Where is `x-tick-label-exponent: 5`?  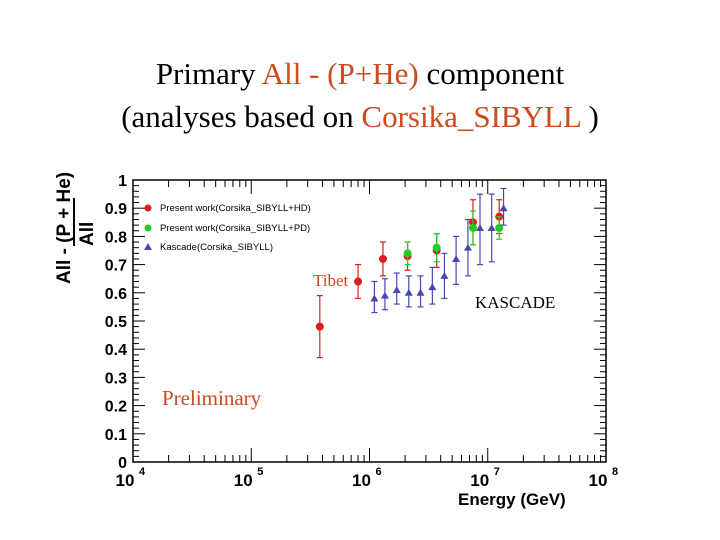
x-tick-label-exponent: 5 is located at coordinates (260, 472).